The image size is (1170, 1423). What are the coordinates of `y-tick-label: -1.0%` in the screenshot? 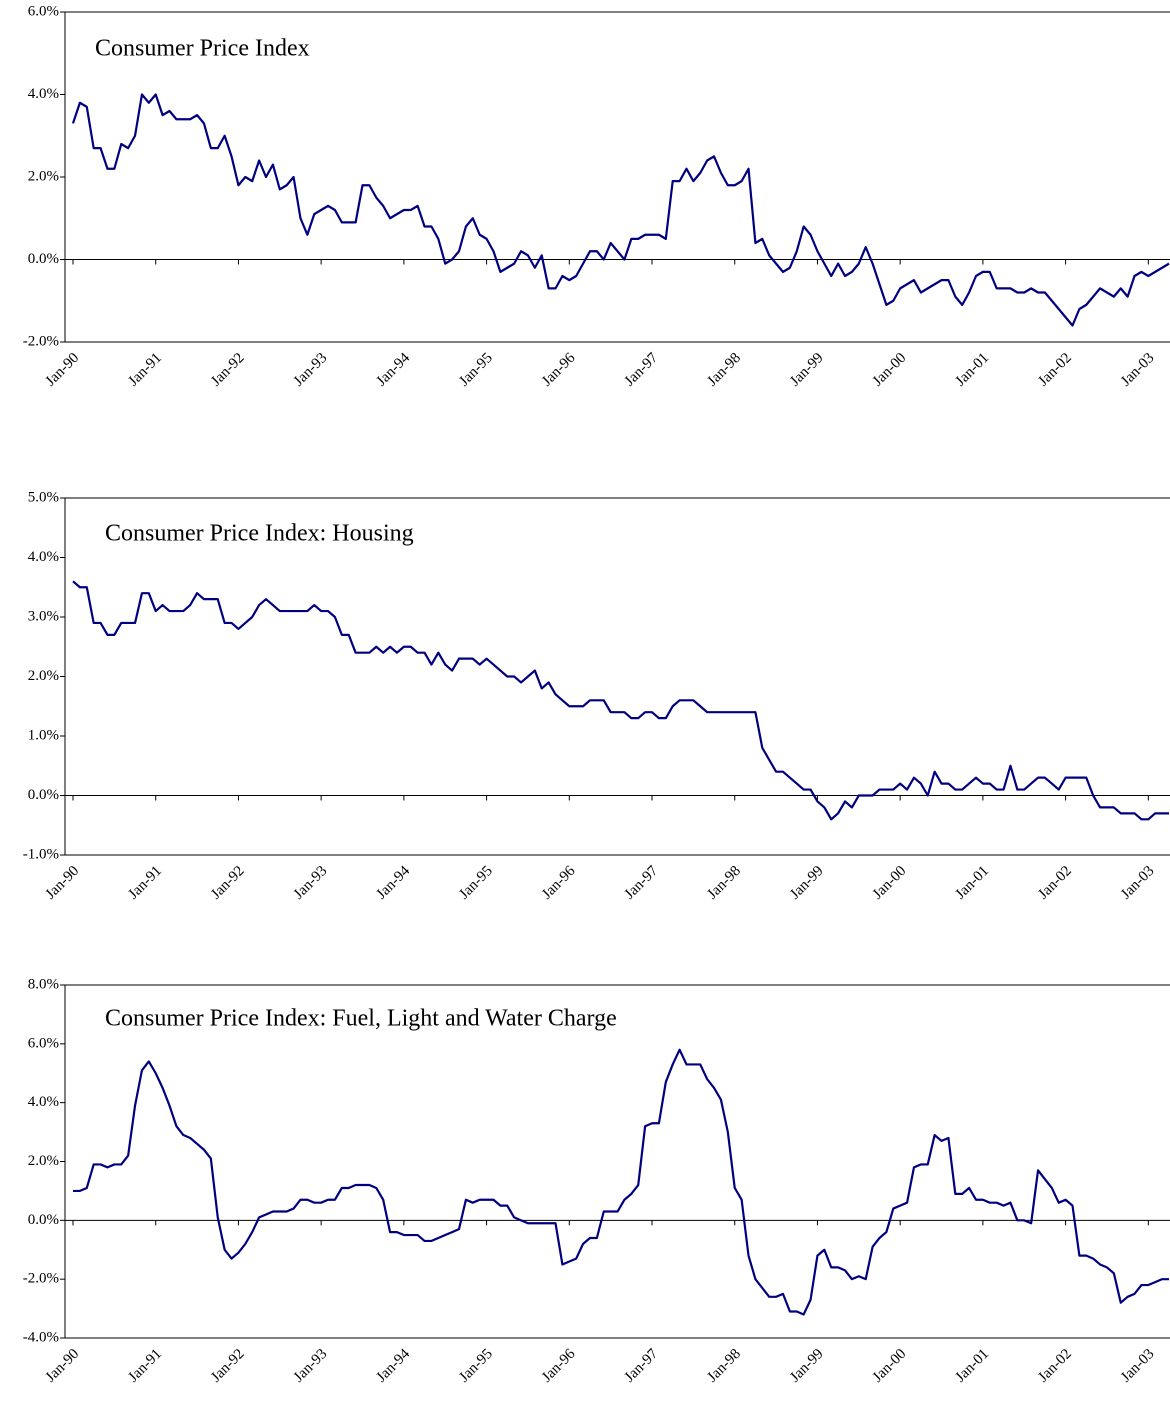 It's located at (41, 854).